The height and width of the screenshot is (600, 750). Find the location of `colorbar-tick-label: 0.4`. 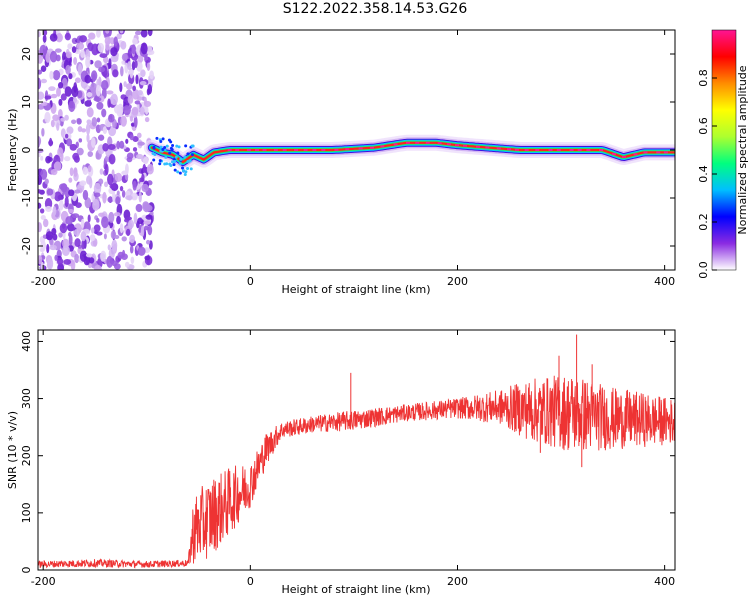

colorbar-tick-label: 0.4 is located at coordinates (703, 174).